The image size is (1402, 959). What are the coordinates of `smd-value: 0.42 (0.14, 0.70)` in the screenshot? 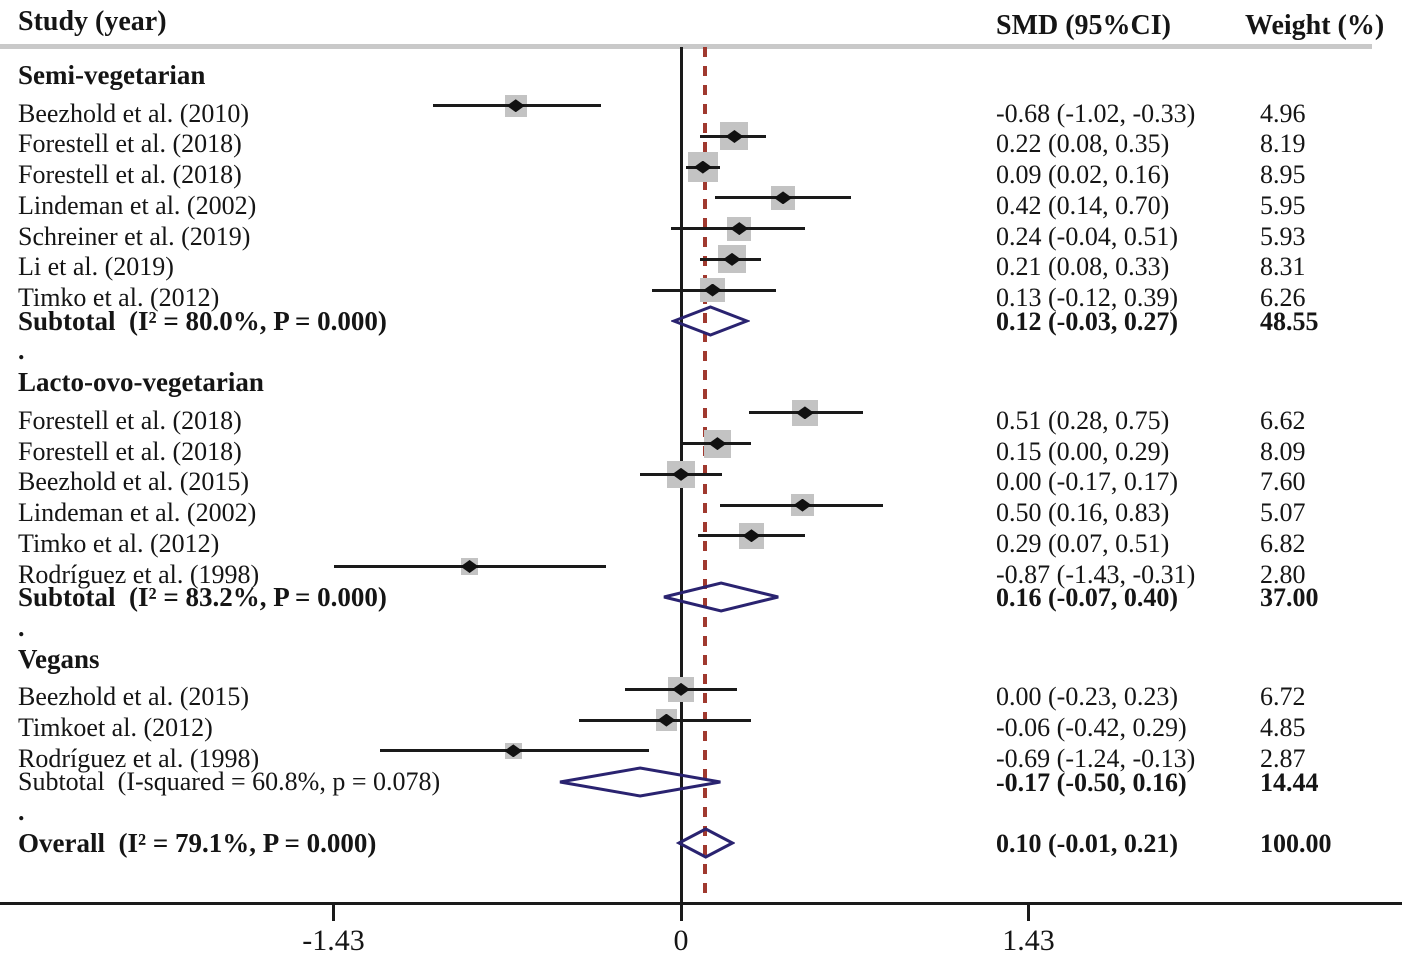 It's located at (1083, 205).